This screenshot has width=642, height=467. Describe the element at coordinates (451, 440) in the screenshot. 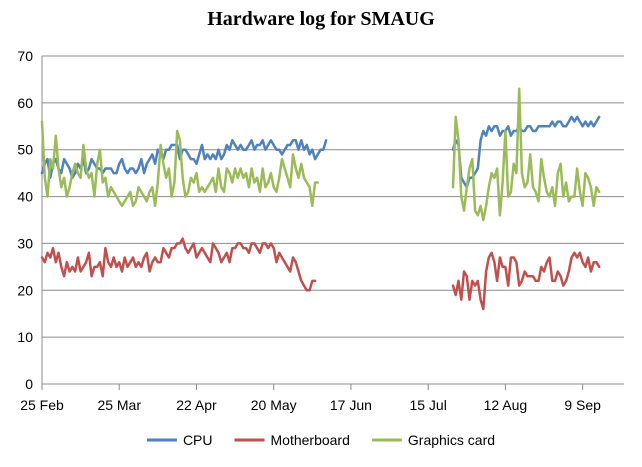

I see `legend-item-label: Graphics card` at that location.